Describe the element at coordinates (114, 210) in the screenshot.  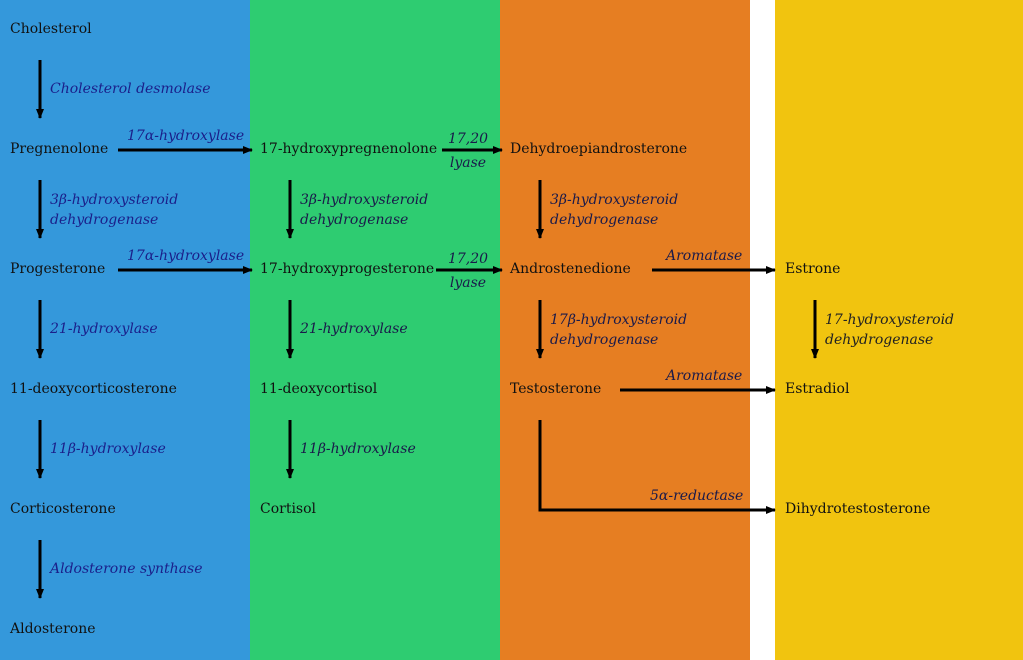
I see `enzyme-3b-hsd-1: 3β-hydroxysteroid dehydrogenase` at that location.